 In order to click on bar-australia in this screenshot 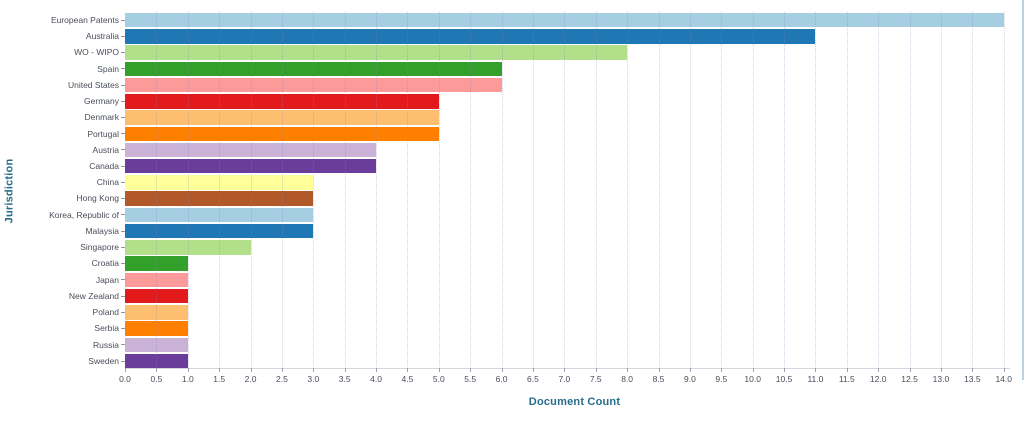, I will do `click(470, 36)`.